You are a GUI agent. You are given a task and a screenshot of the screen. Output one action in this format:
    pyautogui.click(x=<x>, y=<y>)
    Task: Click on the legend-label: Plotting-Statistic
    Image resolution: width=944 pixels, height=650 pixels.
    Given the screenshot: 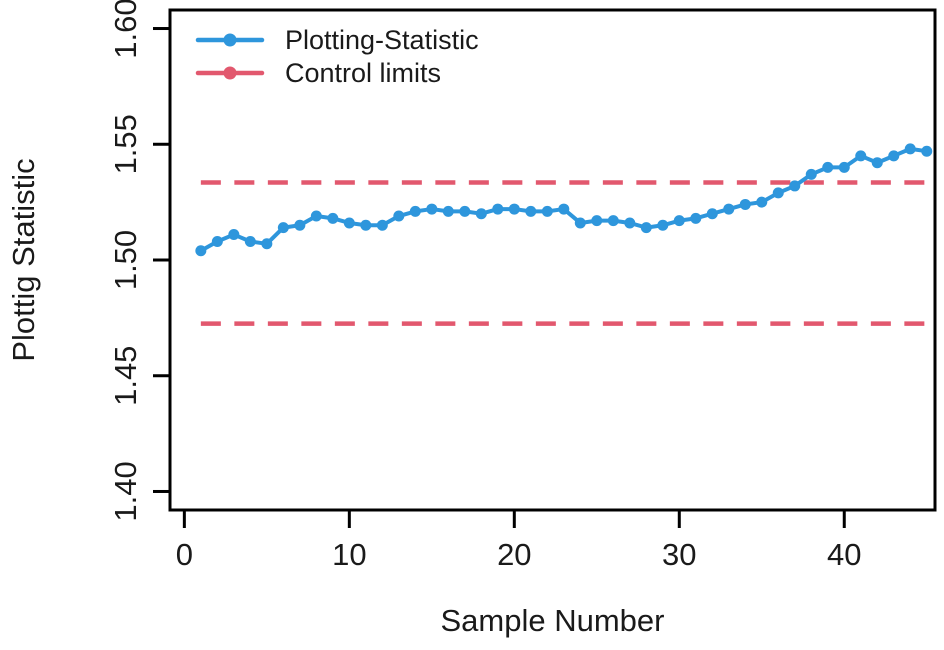 What is the action you would take?
    pyautogui.click(x=382, y=40)
    